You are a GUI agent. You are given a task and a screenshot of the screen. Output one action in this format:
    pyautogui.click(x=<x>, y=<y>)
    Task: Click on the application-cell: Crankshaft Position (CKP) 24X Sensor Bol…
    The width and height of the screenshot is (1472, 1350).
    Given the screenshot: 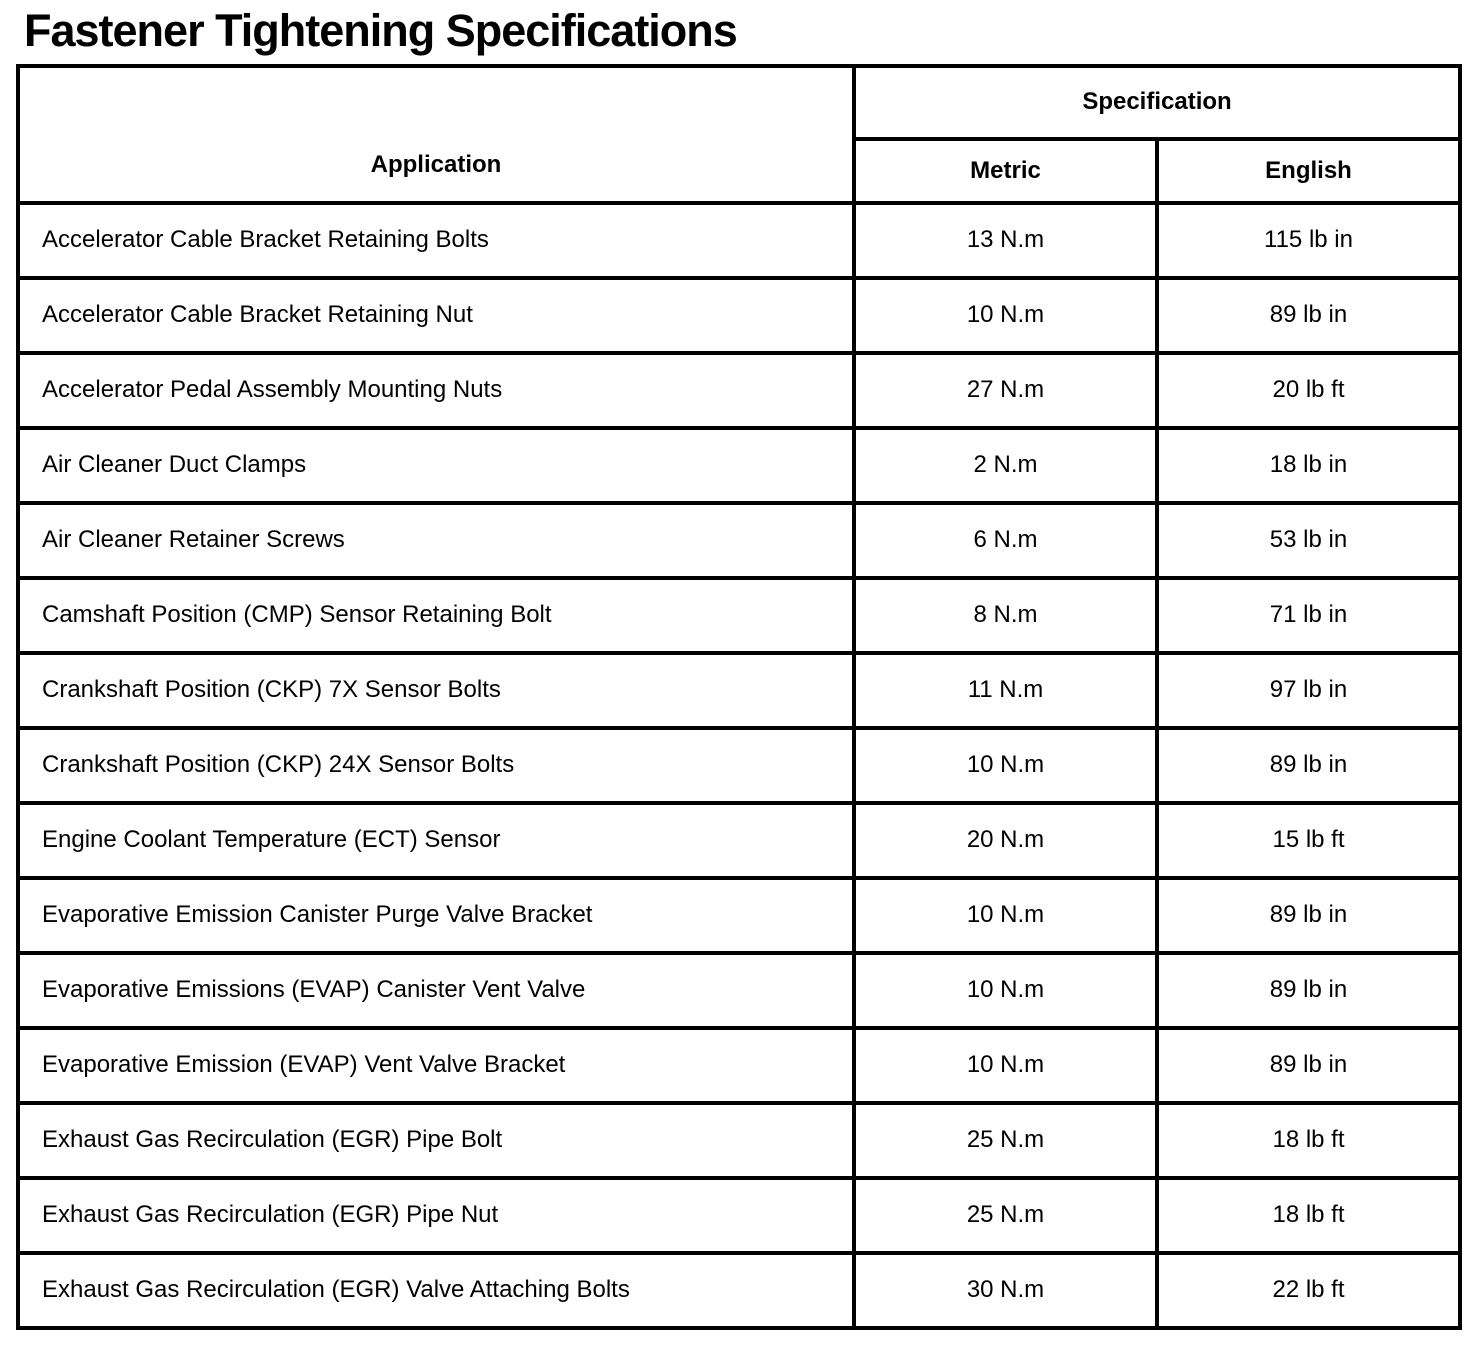 What is the action you would take?
    pyautogui.click(x=436, y=765)
    